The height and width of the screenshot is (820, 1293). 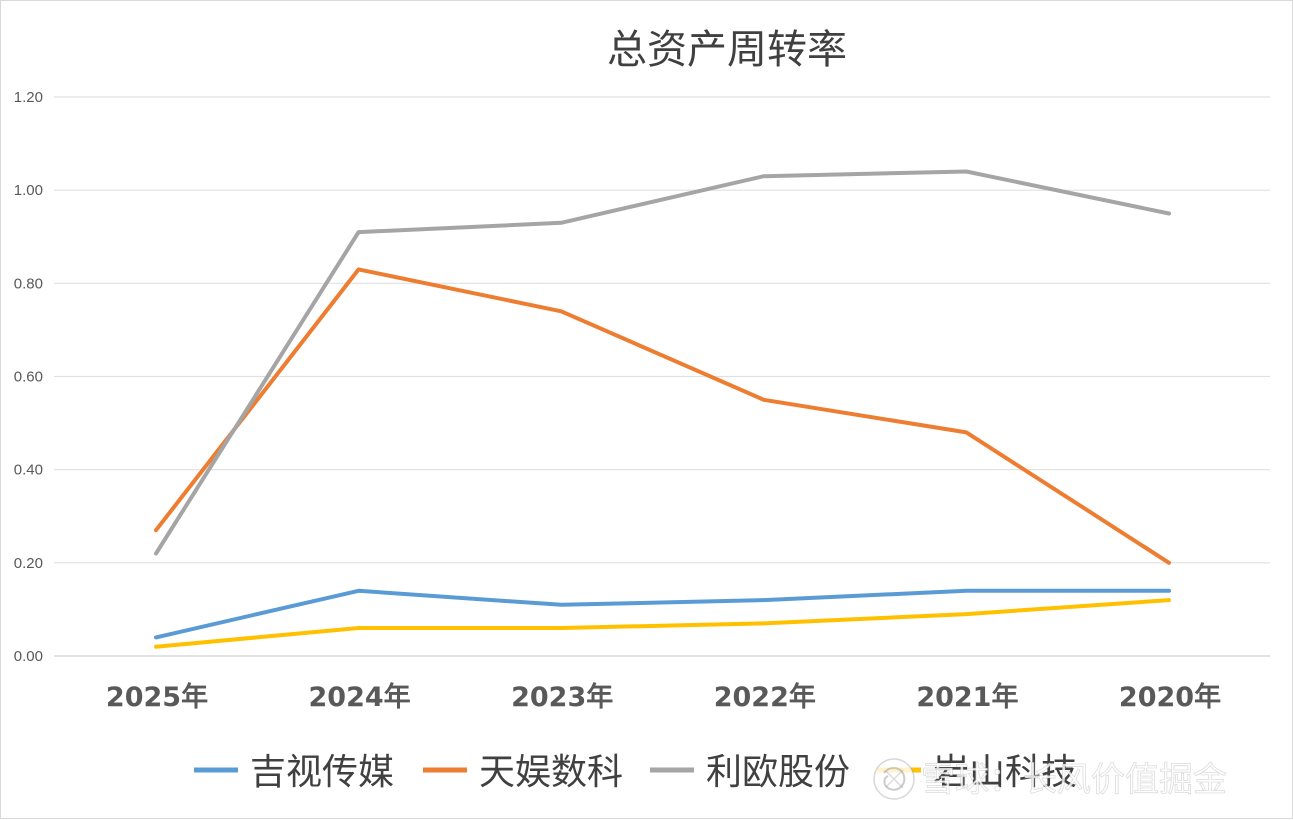 What do you see at coordinates (778, 772) in the screenshot?
I see `legend-label: 利欧股份` at bounding box center [778, 772].